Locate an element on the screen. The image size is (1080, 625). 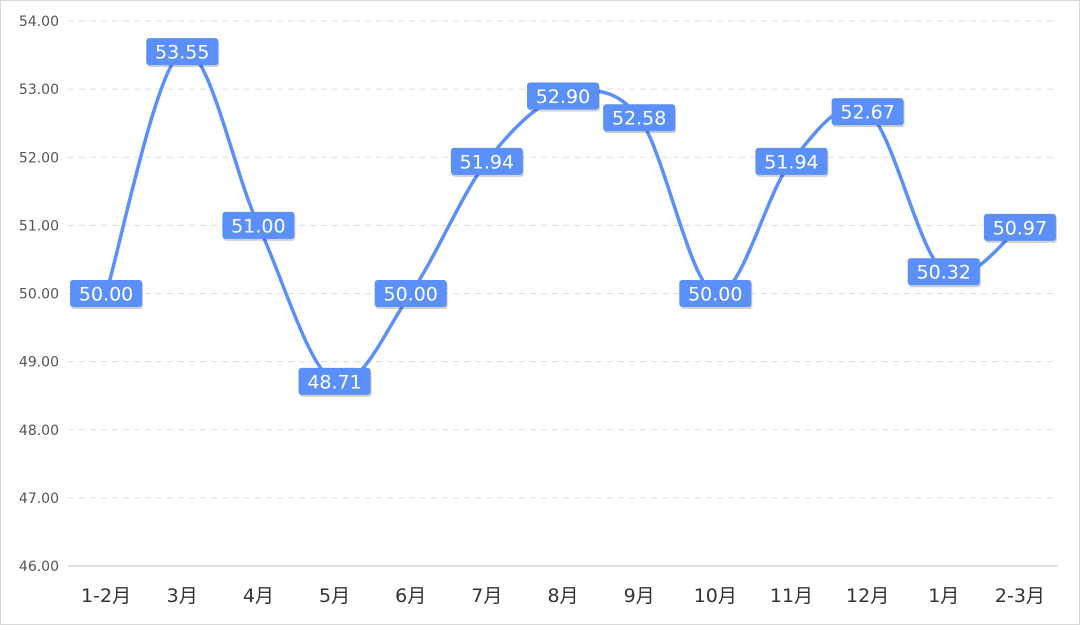
data-label-text: 52.67 is located at coordinates (867, 113).